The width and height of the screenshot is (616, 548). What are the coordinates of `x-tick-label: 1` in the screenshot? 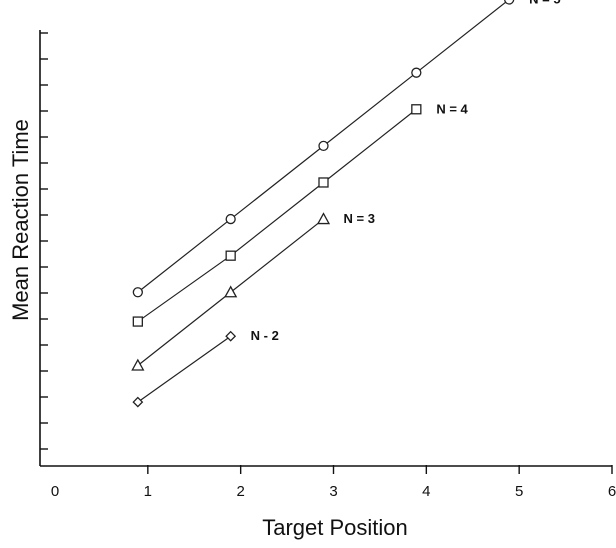 It's located at (148, 491).